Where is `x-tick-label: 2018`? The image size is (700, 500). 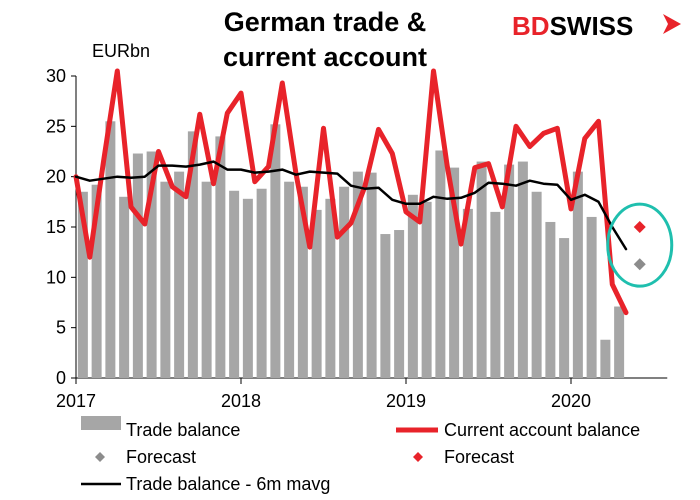 x-tick-label: 2018 is located at coordinates (241, 401).